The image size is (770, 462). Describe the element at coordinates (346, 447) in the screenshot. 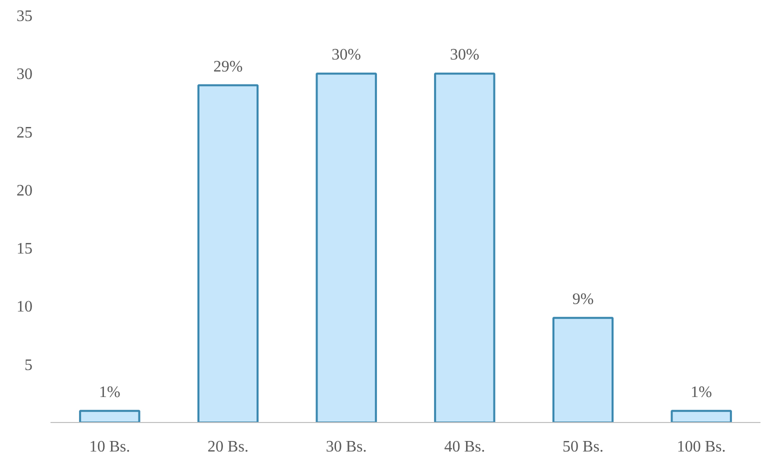

I see `x-tick-label: 30 Bs.` at that location.